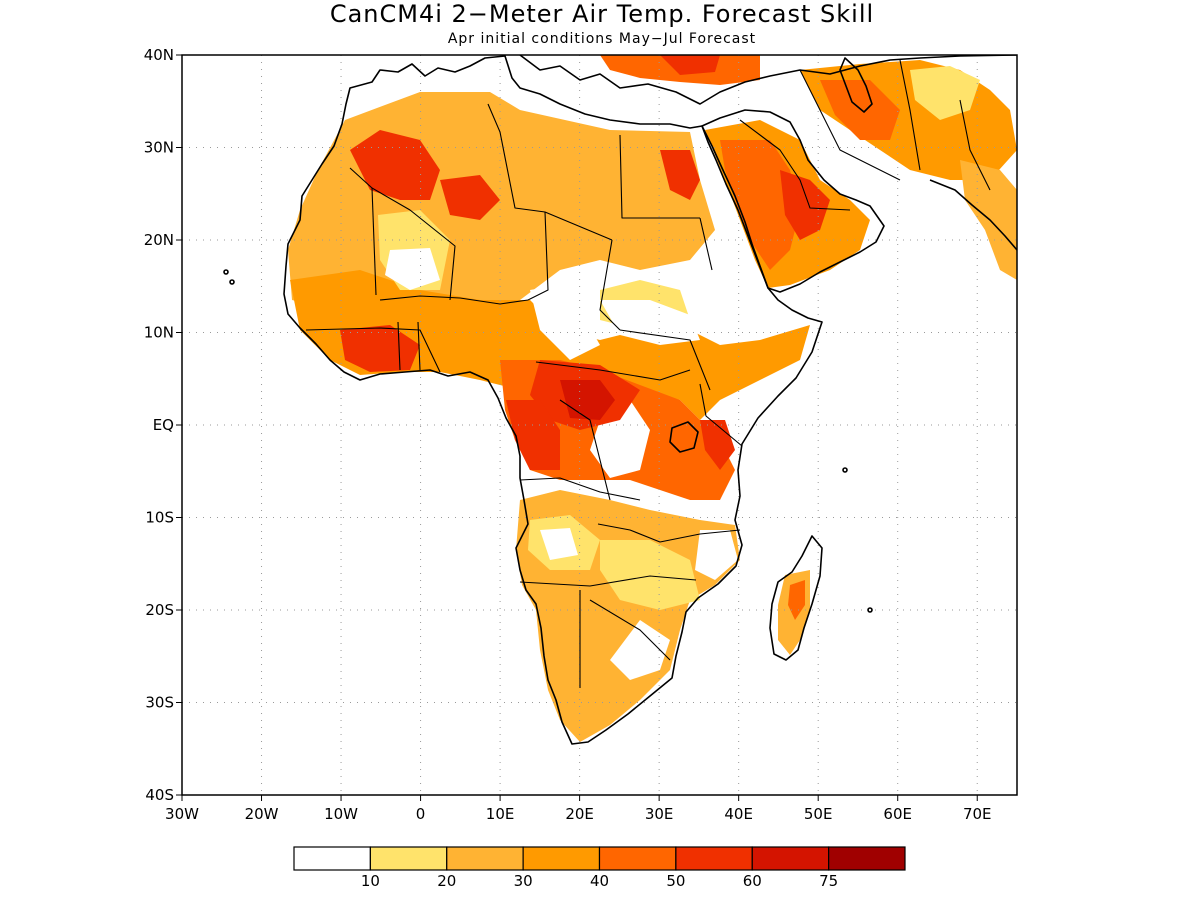 Image resolution: width=1200 pixels, height=900 pixels. What do you see at coordinates (500, 814) in the screenshot?
I see `lon-tick-label: 10E` at bounding box center [500, 814].